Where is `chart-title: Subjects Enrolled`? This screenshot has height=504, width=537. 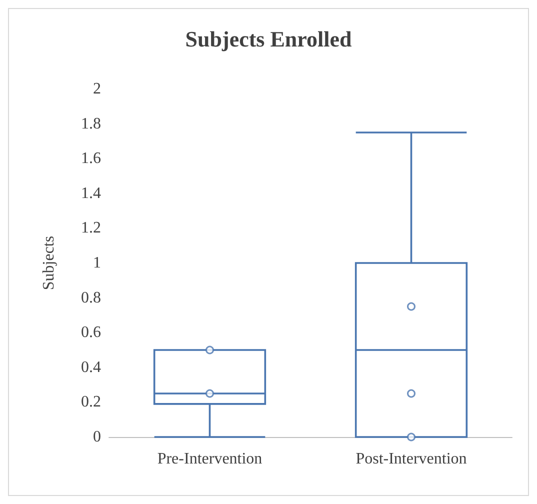
chart-title: Subjects Enrolled is located at coordinates (268, 39).